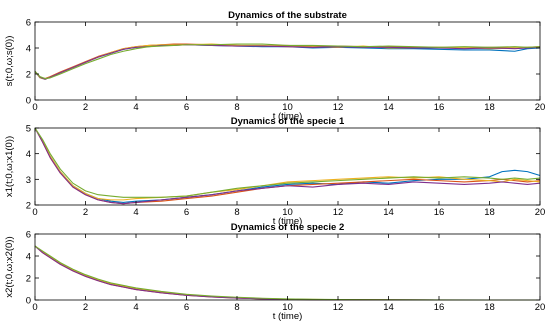 The height and width of the screenshot is (322, 545). I want to click on y-axis-label: s(t;0,ω;s(0)), so click(9, 61).